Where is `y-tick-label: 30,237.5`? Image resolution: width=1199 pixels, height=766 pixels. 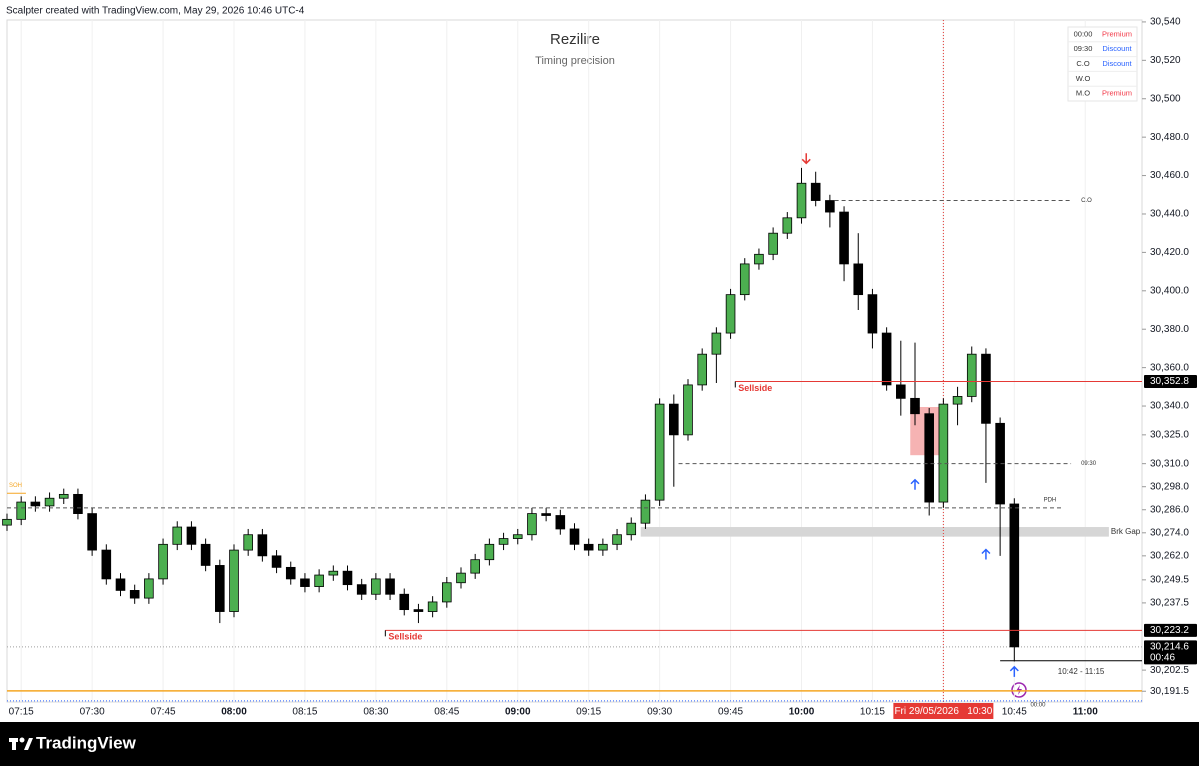 y-tick-label: 30,237.5 is located at coordinates (1169, 603).